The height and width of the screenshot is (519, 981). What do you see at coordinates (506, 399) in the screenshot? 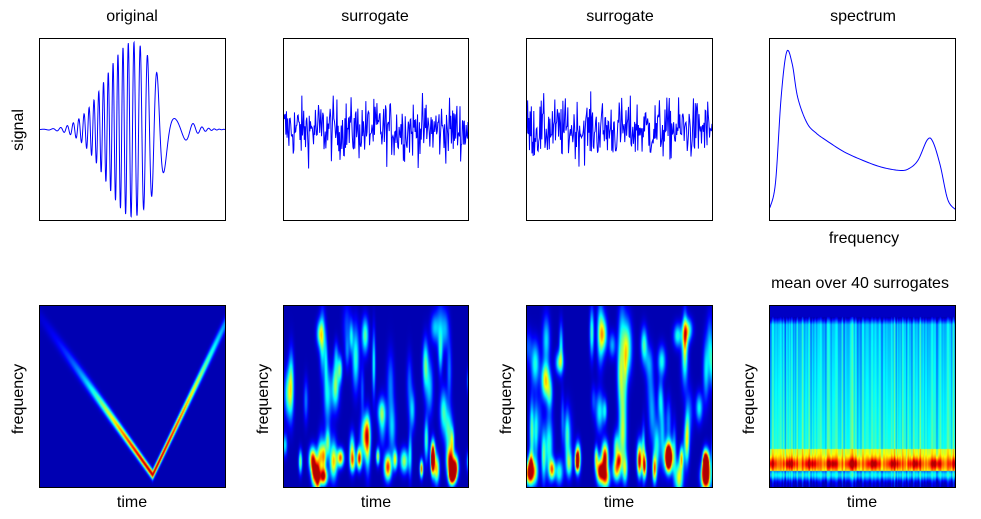
I see `tf-ylabel-3: frequency` at bounding box center [506, 399].